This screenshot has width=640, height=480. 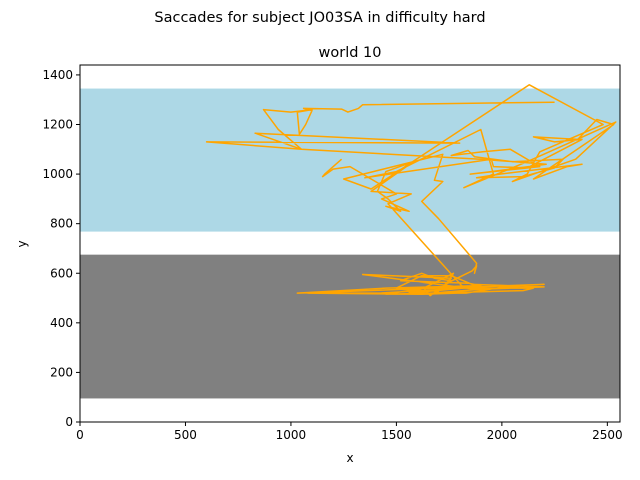 I want to click on x-tick-label: 1000, so click(x=291, y=435).